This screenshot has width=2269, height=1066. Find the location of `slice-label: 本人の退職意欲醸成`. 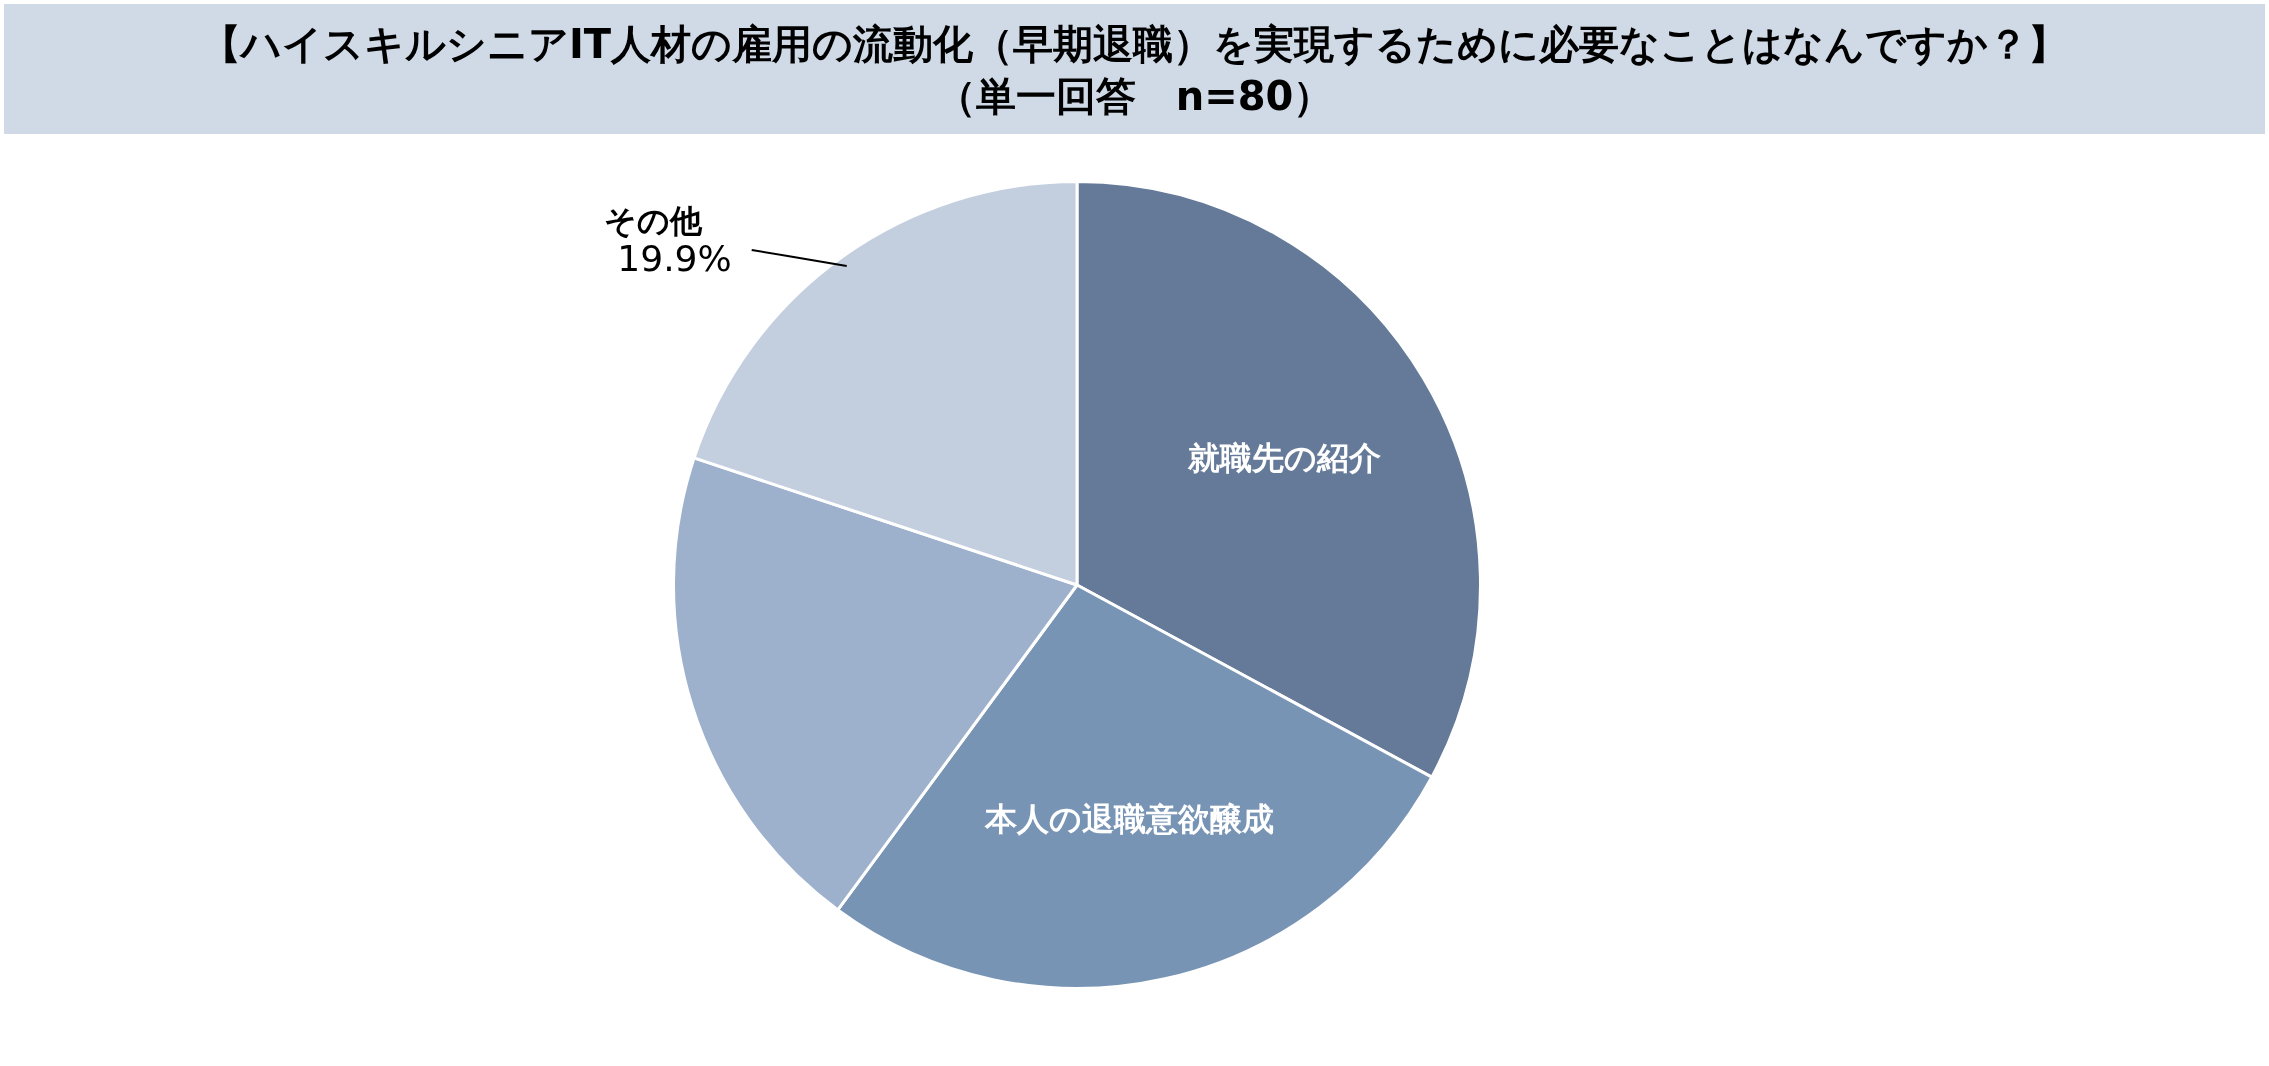

slice-label: 本人の退職意欲醸成 is located at coordinates (1129, 818).